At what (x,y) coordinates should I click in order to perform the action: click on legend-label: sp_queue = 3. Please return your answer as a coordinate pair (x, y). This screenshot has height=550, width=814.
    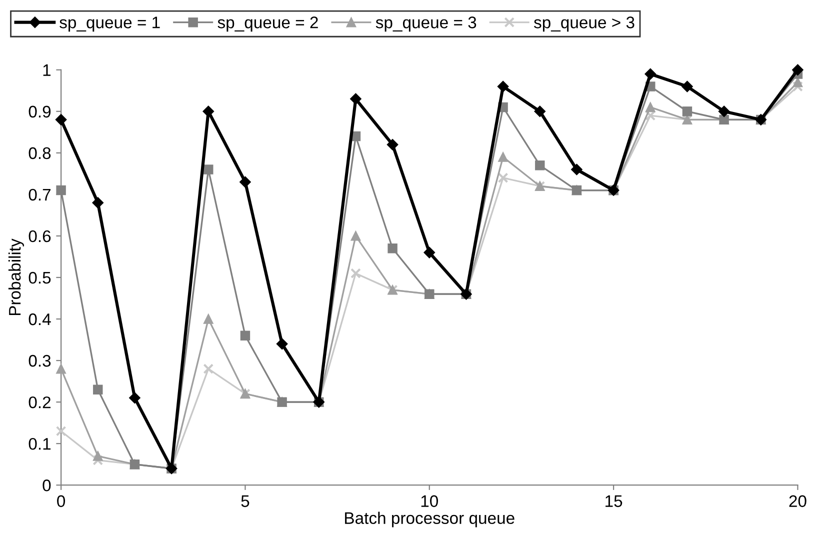
    Looking at the image, I should click on (426, 24).